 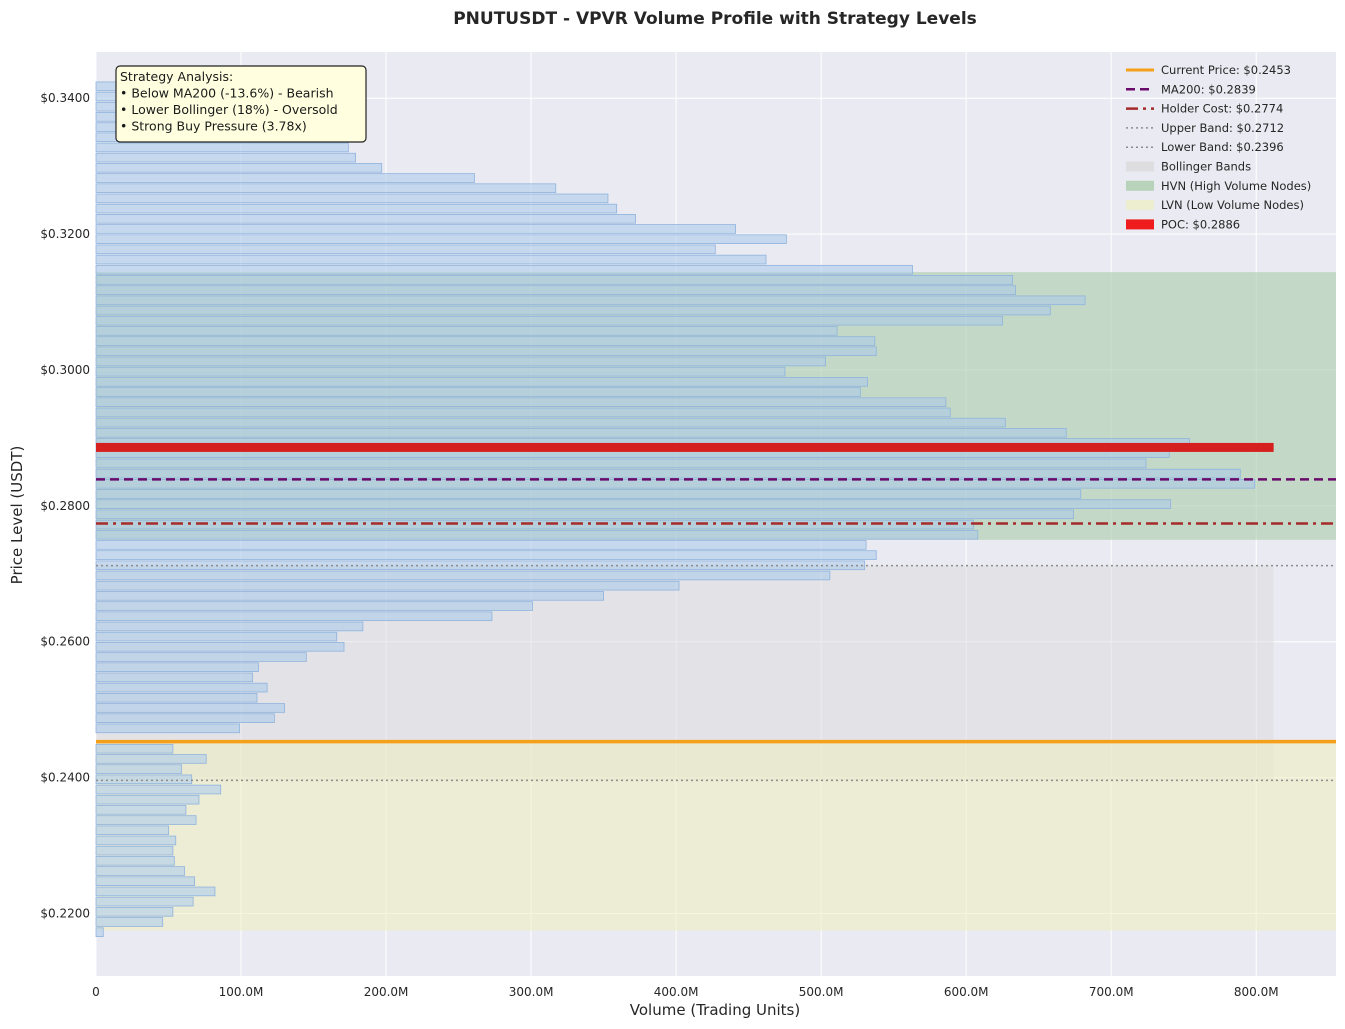 I want to click on legend-label-1: MA200: $0.2839, so click(x=1208, y=89).